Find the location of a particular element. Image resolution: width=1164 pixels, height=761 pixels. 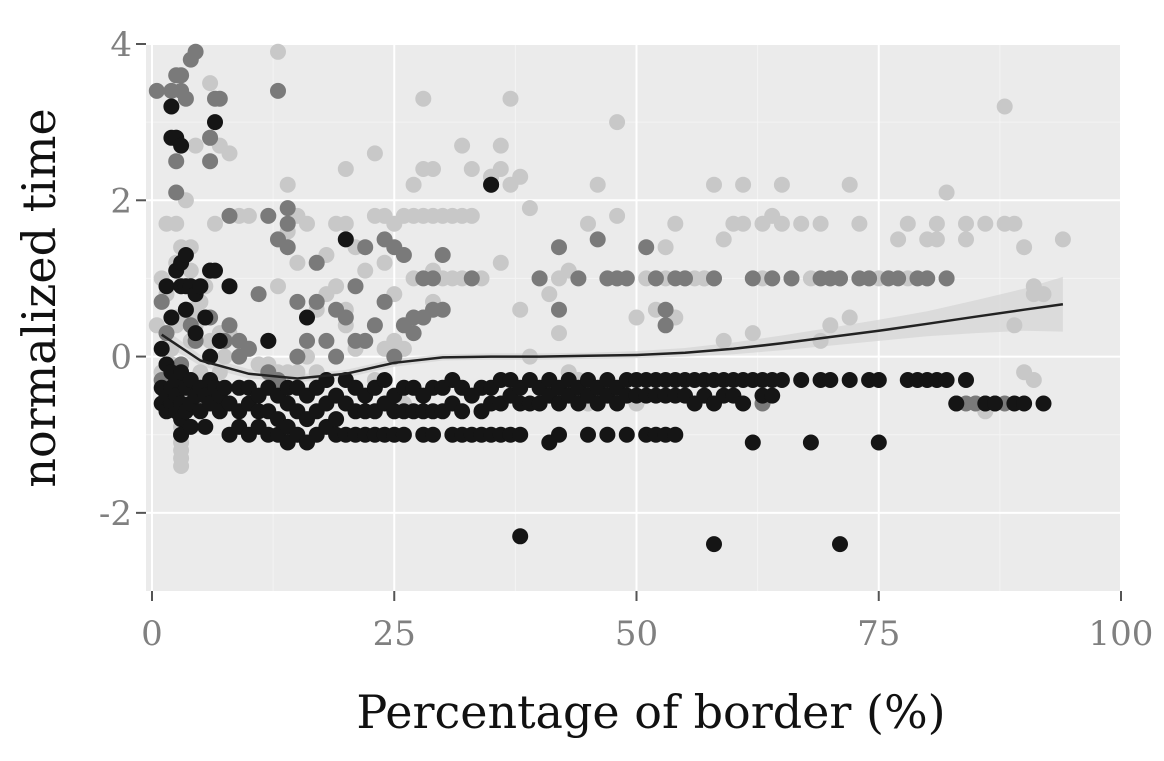

x-tick-label: 50 is located at coordinates (636, 634).